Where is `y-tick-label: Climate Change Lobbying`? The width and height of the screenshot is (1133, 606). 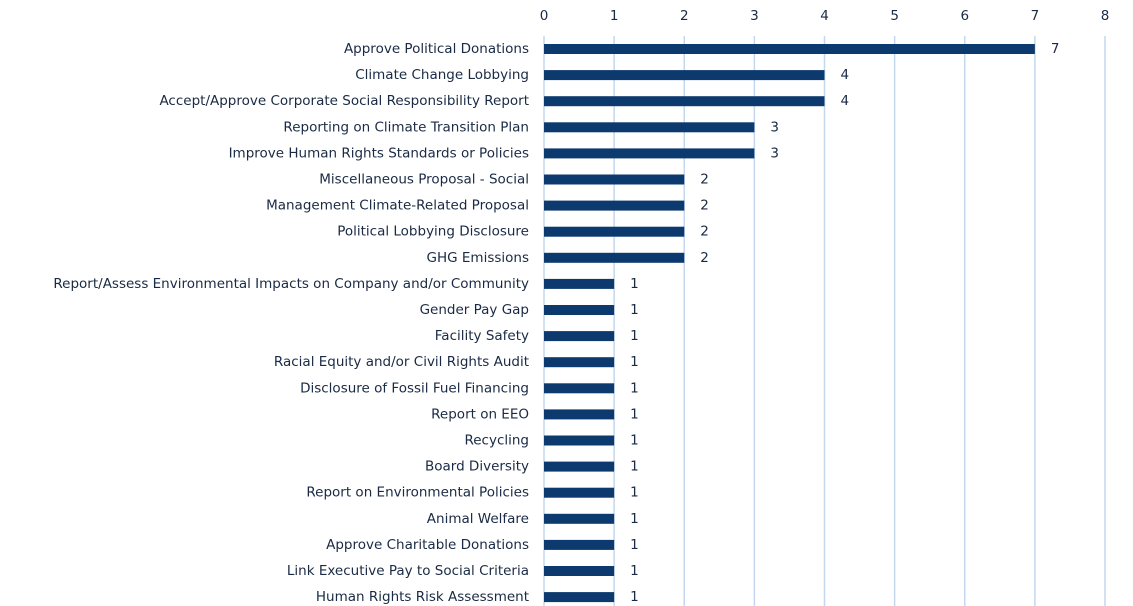
y-tick-label: Climate Change Lobbying is located at coordinates (442, 75).